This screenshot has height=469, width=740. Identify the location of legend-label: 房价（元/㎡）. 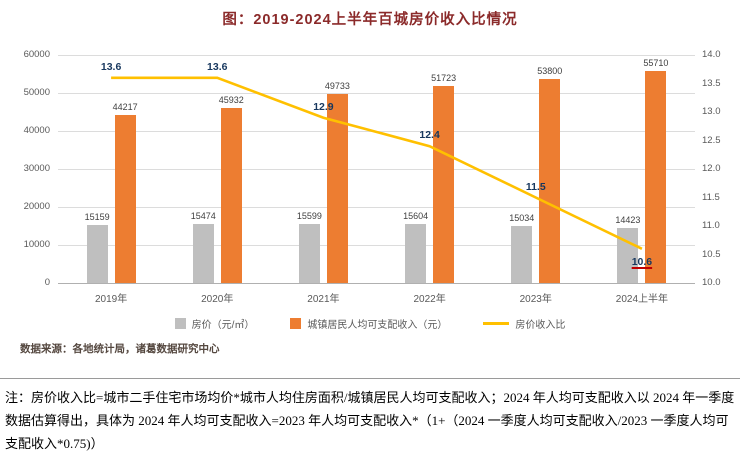
(223, 325).